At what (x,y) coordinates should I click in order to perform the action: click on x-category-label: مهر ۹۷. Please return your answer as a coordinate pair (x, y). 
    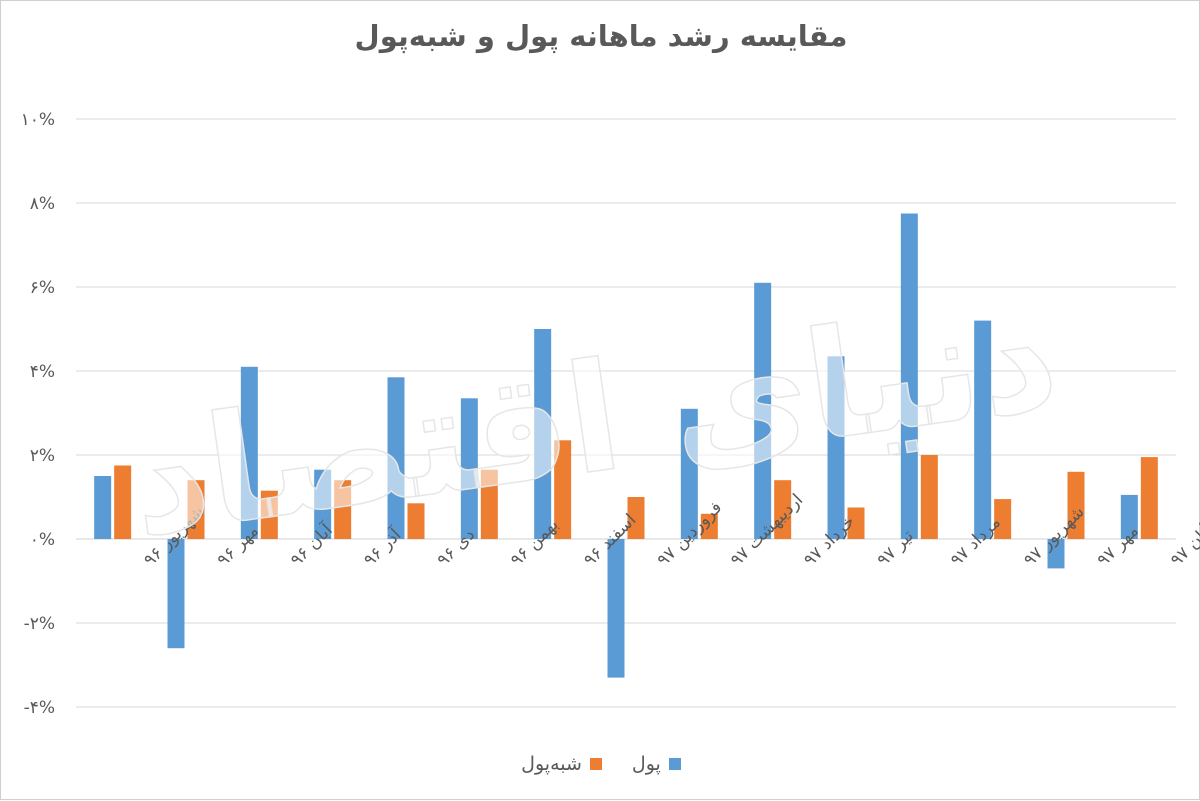
    Looking at the image, I should click on (1117, 545).